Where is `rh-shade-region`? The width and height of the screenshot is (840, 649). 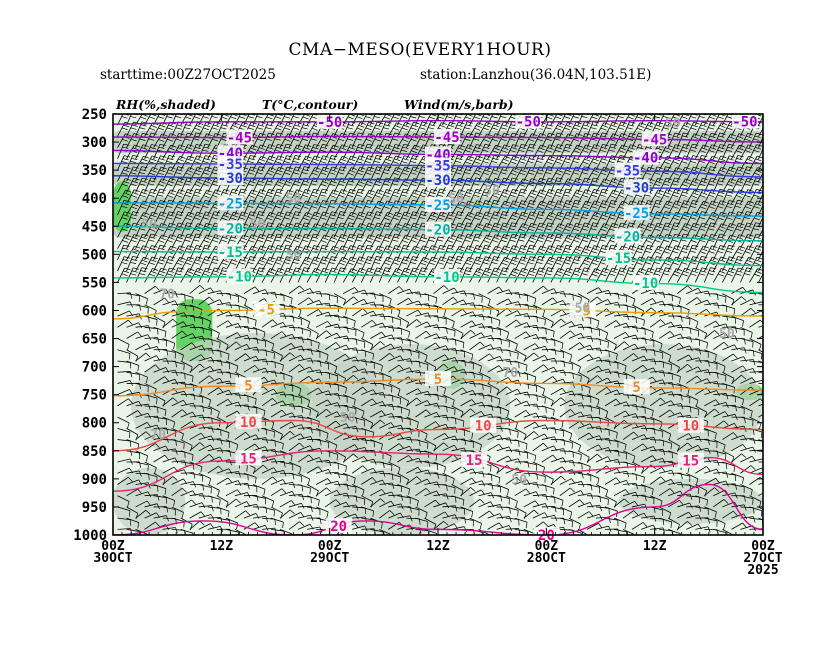
rh-shade-region is located at coordinates (663, 406).